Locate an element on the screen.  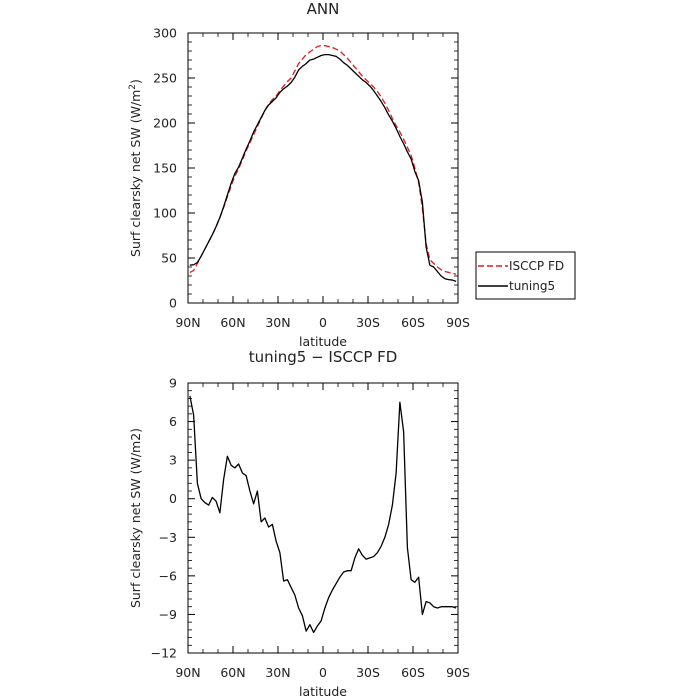
y-tick-label: 50 is located at coordinates (169, 258).